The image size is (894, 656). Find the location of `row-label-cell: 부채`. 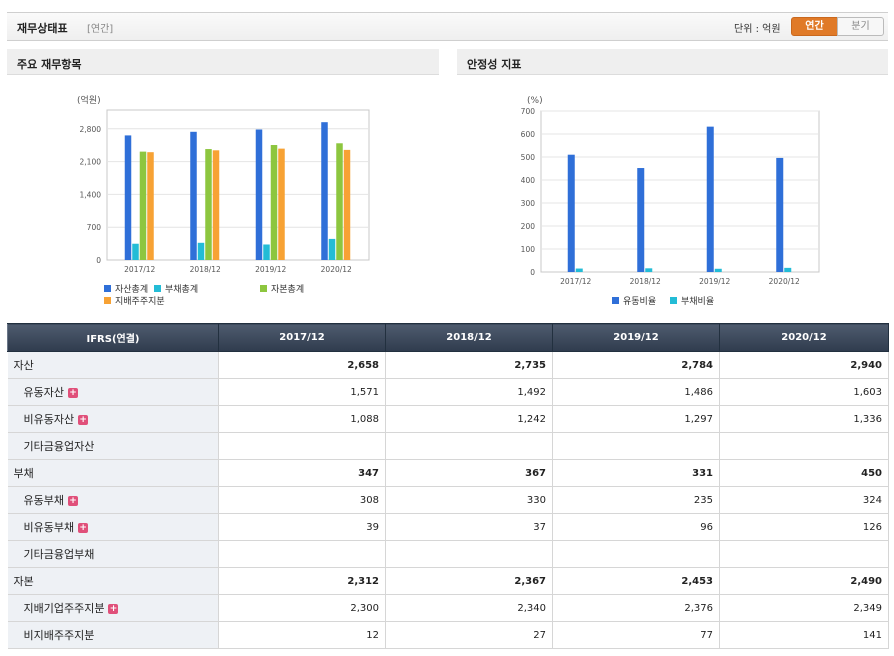

row-label-cell: 부채 is located at coordinates (113, 473).